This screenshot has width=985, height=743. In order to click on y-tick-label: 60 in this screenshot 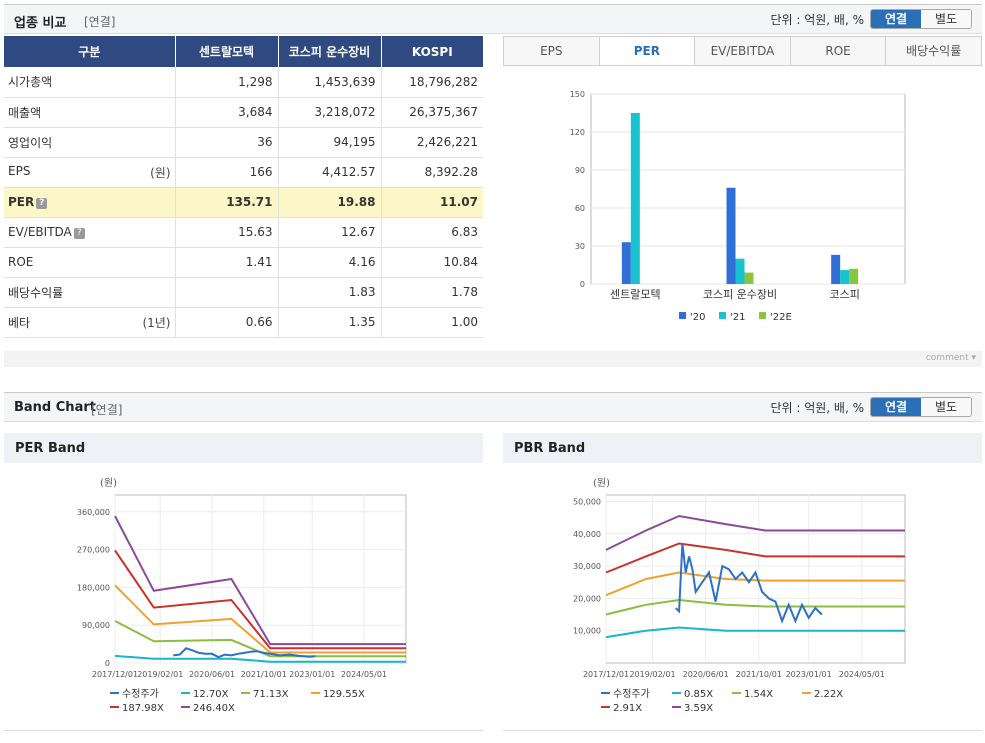, I will do `click(580, 208)`.